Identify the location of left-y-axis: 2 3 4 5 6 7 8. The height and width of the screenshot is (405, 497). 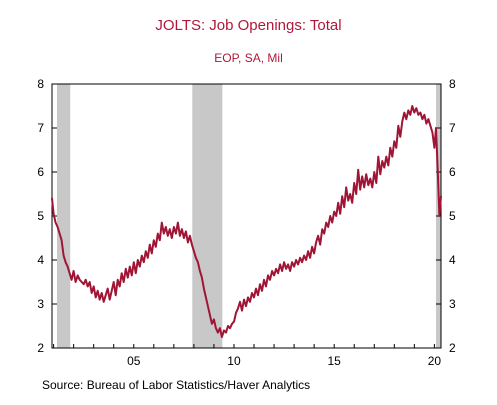
(47, 216).